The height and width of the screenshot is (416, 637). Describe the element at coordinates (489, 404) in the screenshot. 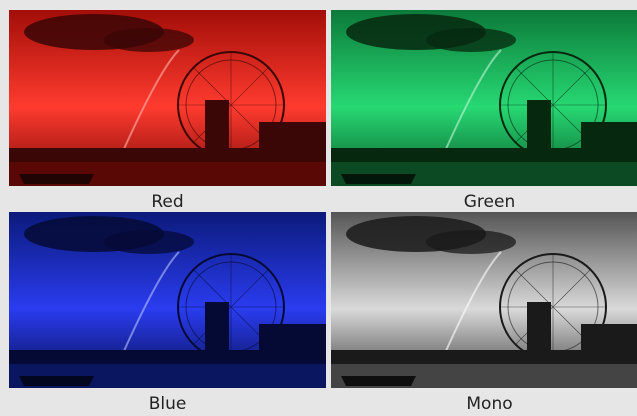

I see `tile-label-mono: Mono` at that location.